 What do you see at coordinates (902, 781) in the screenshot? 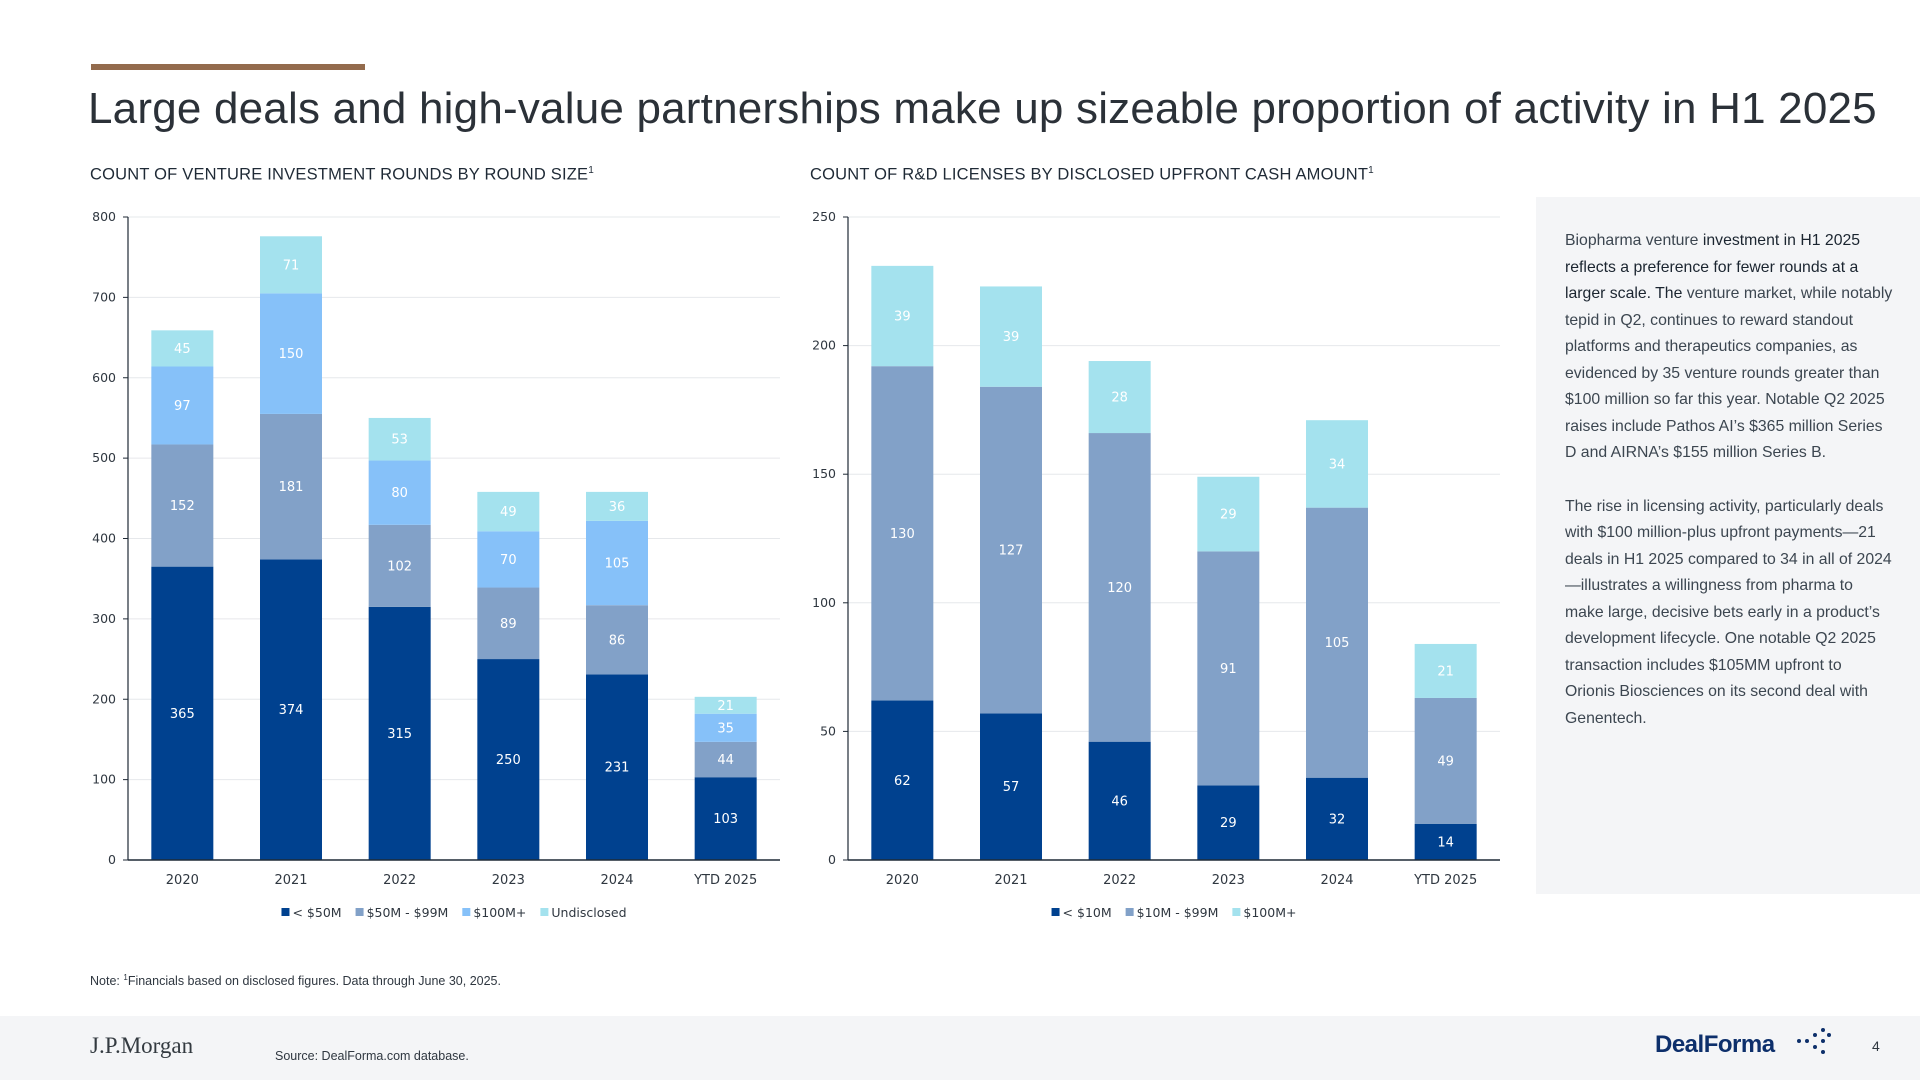
I see `data-label: 62` at bounding box center [902, 781].